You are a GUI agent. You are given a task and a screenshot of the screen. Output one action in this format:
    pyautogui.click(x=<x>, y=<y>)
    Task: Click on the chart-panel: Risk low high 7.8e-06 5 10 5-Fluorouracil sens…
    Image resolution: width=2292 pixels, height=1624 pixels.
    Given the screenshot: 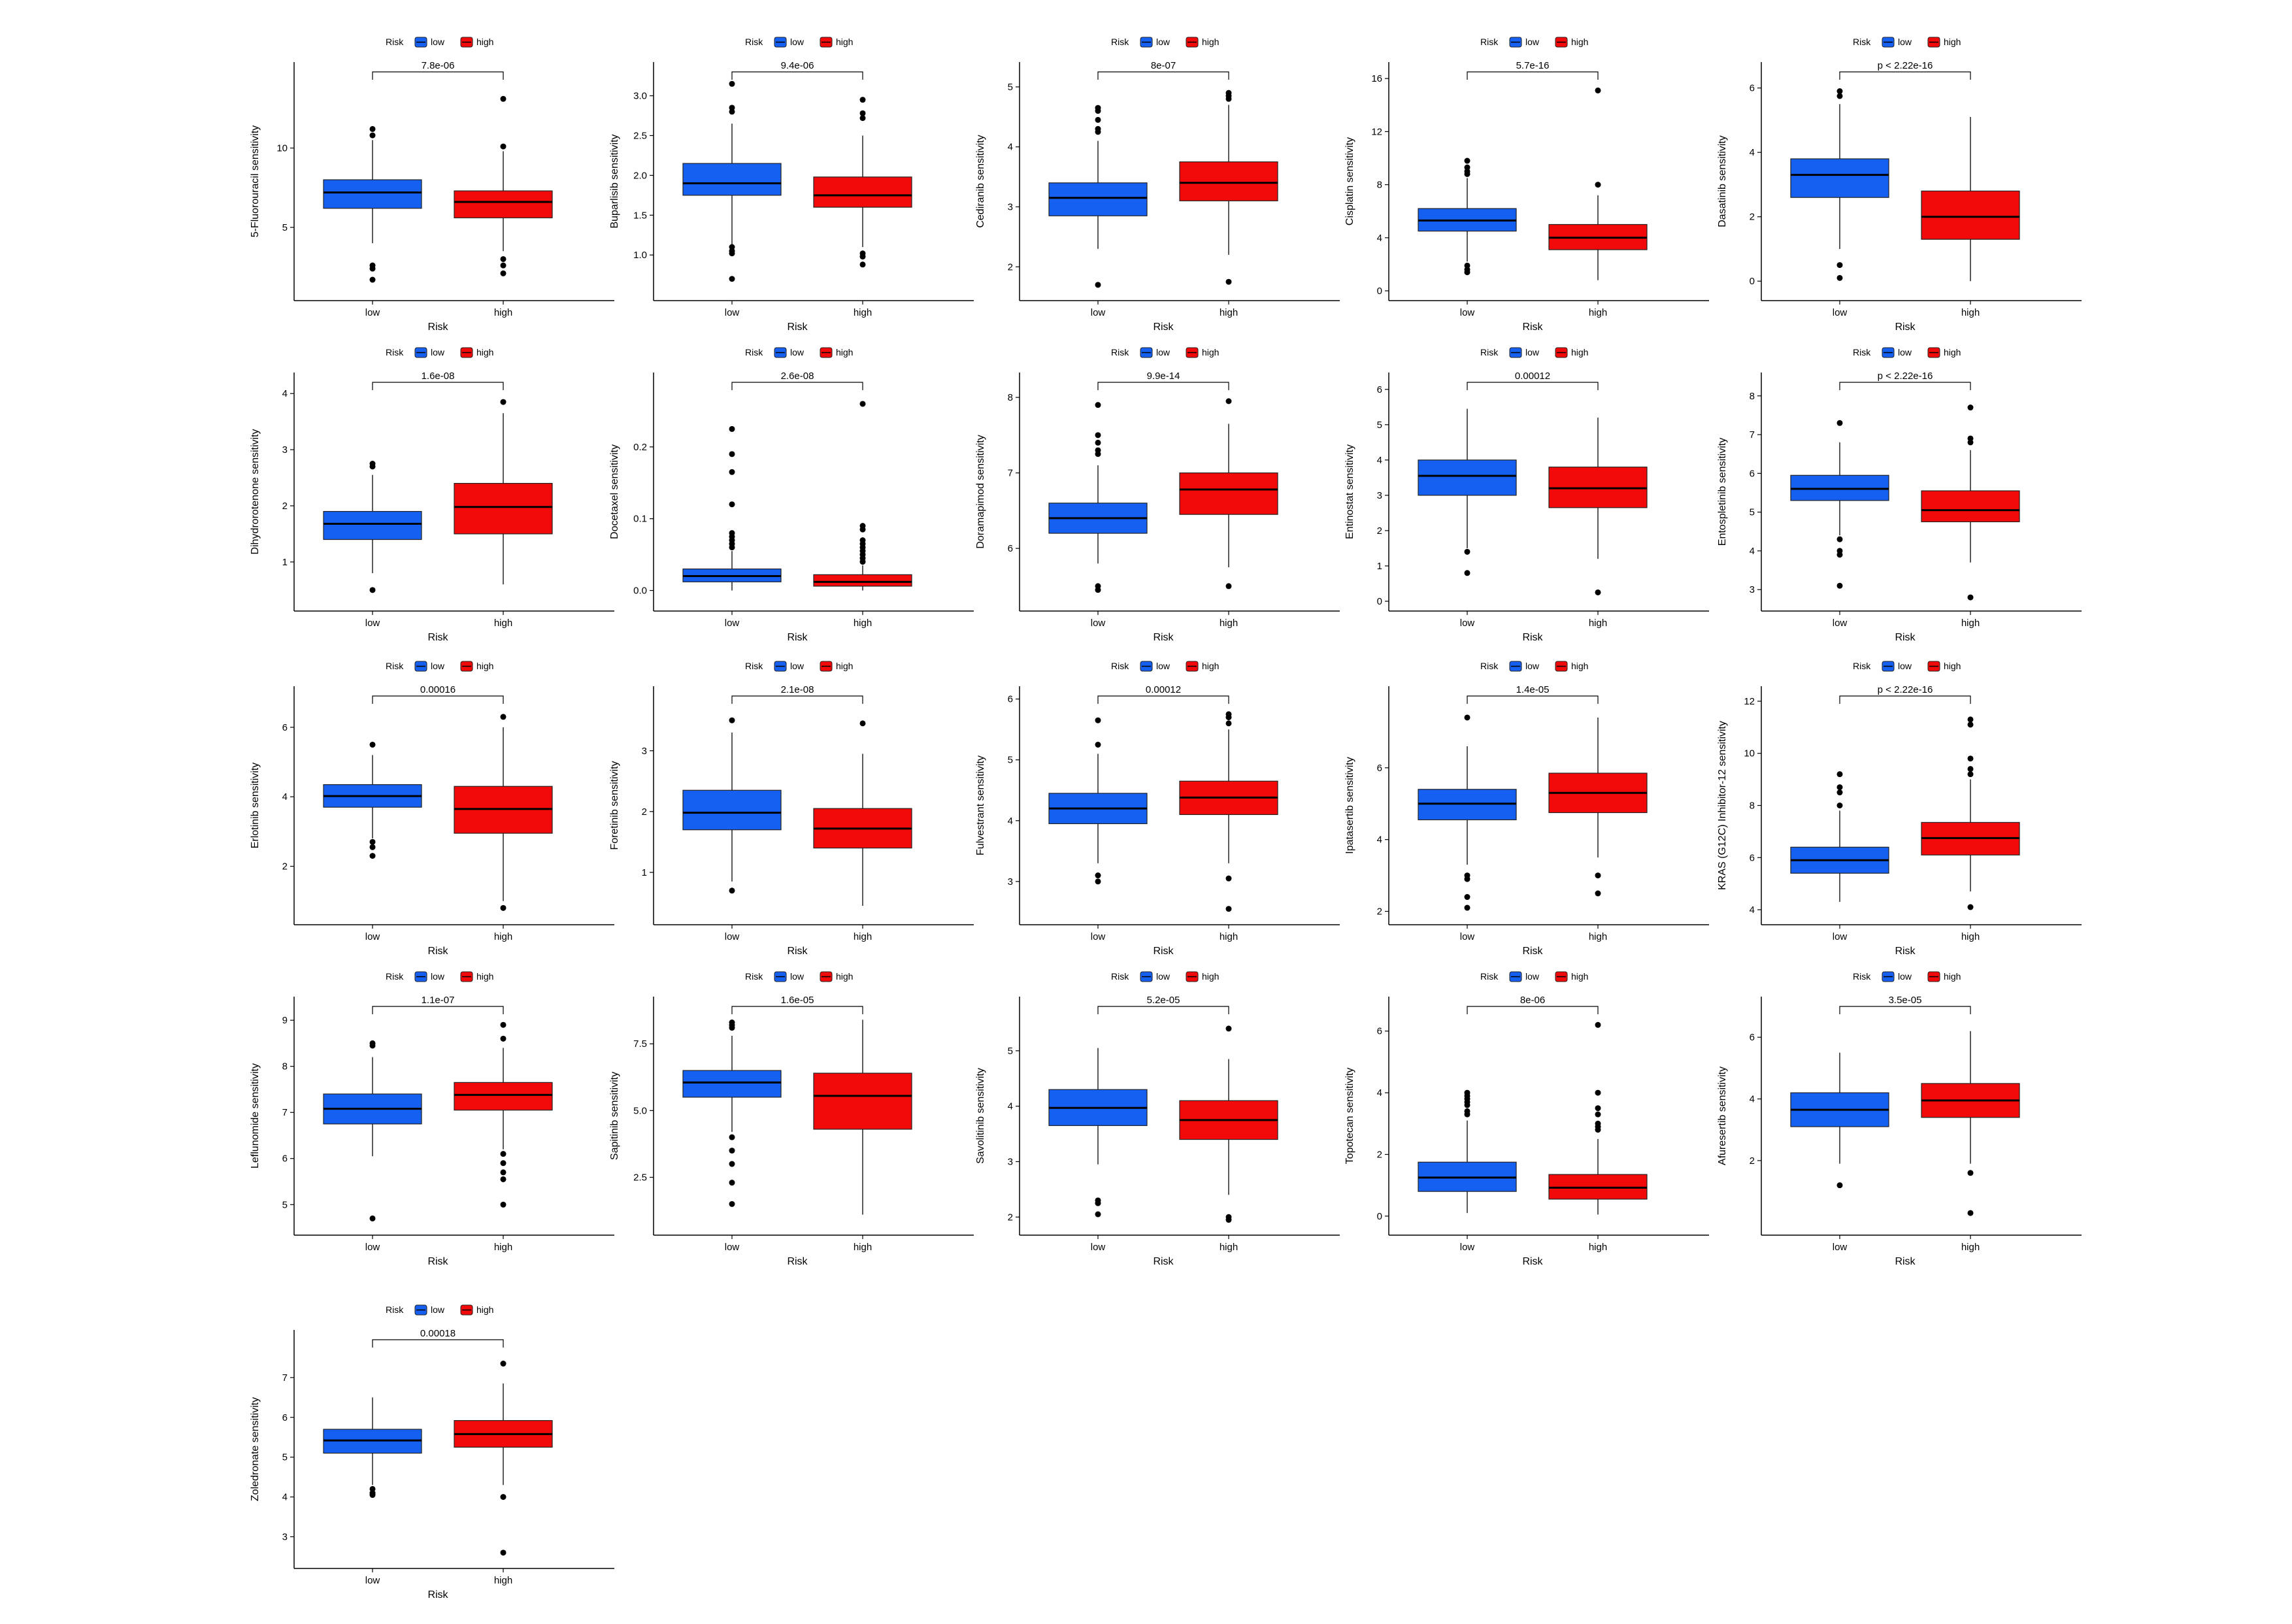 What is the action you would take?
    pyautogui.click(x=432, y=185)
    